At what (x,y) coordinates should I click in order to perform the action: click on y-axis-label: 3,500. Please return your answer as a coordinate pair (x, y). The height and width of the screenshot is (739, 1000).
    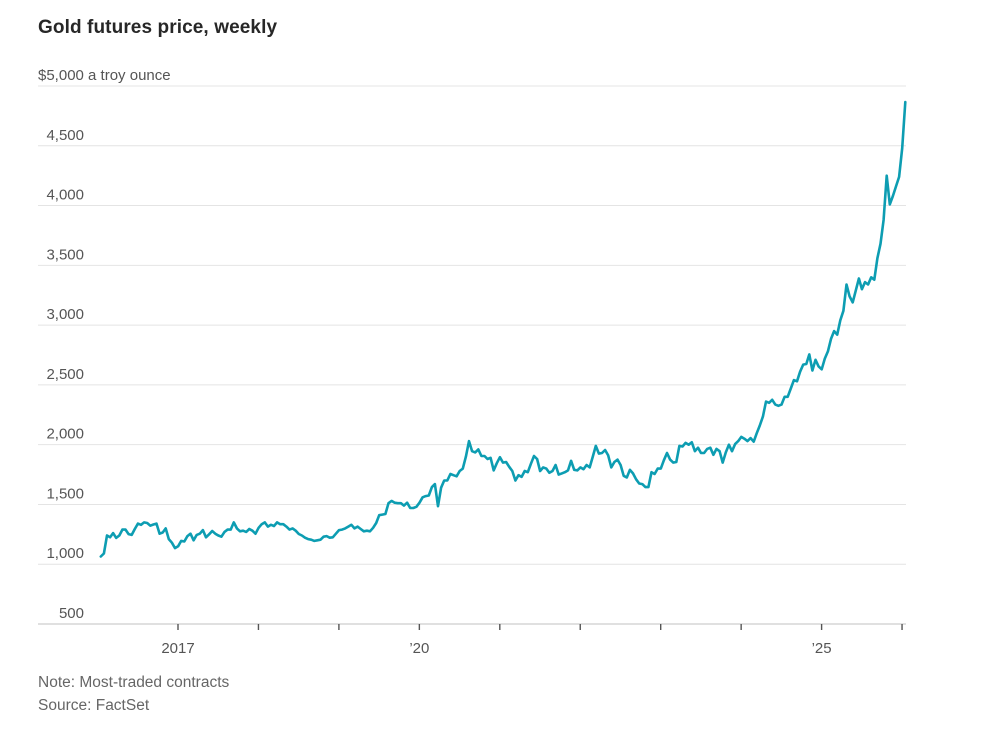
    Looking at the image, I should click on (65, 254).